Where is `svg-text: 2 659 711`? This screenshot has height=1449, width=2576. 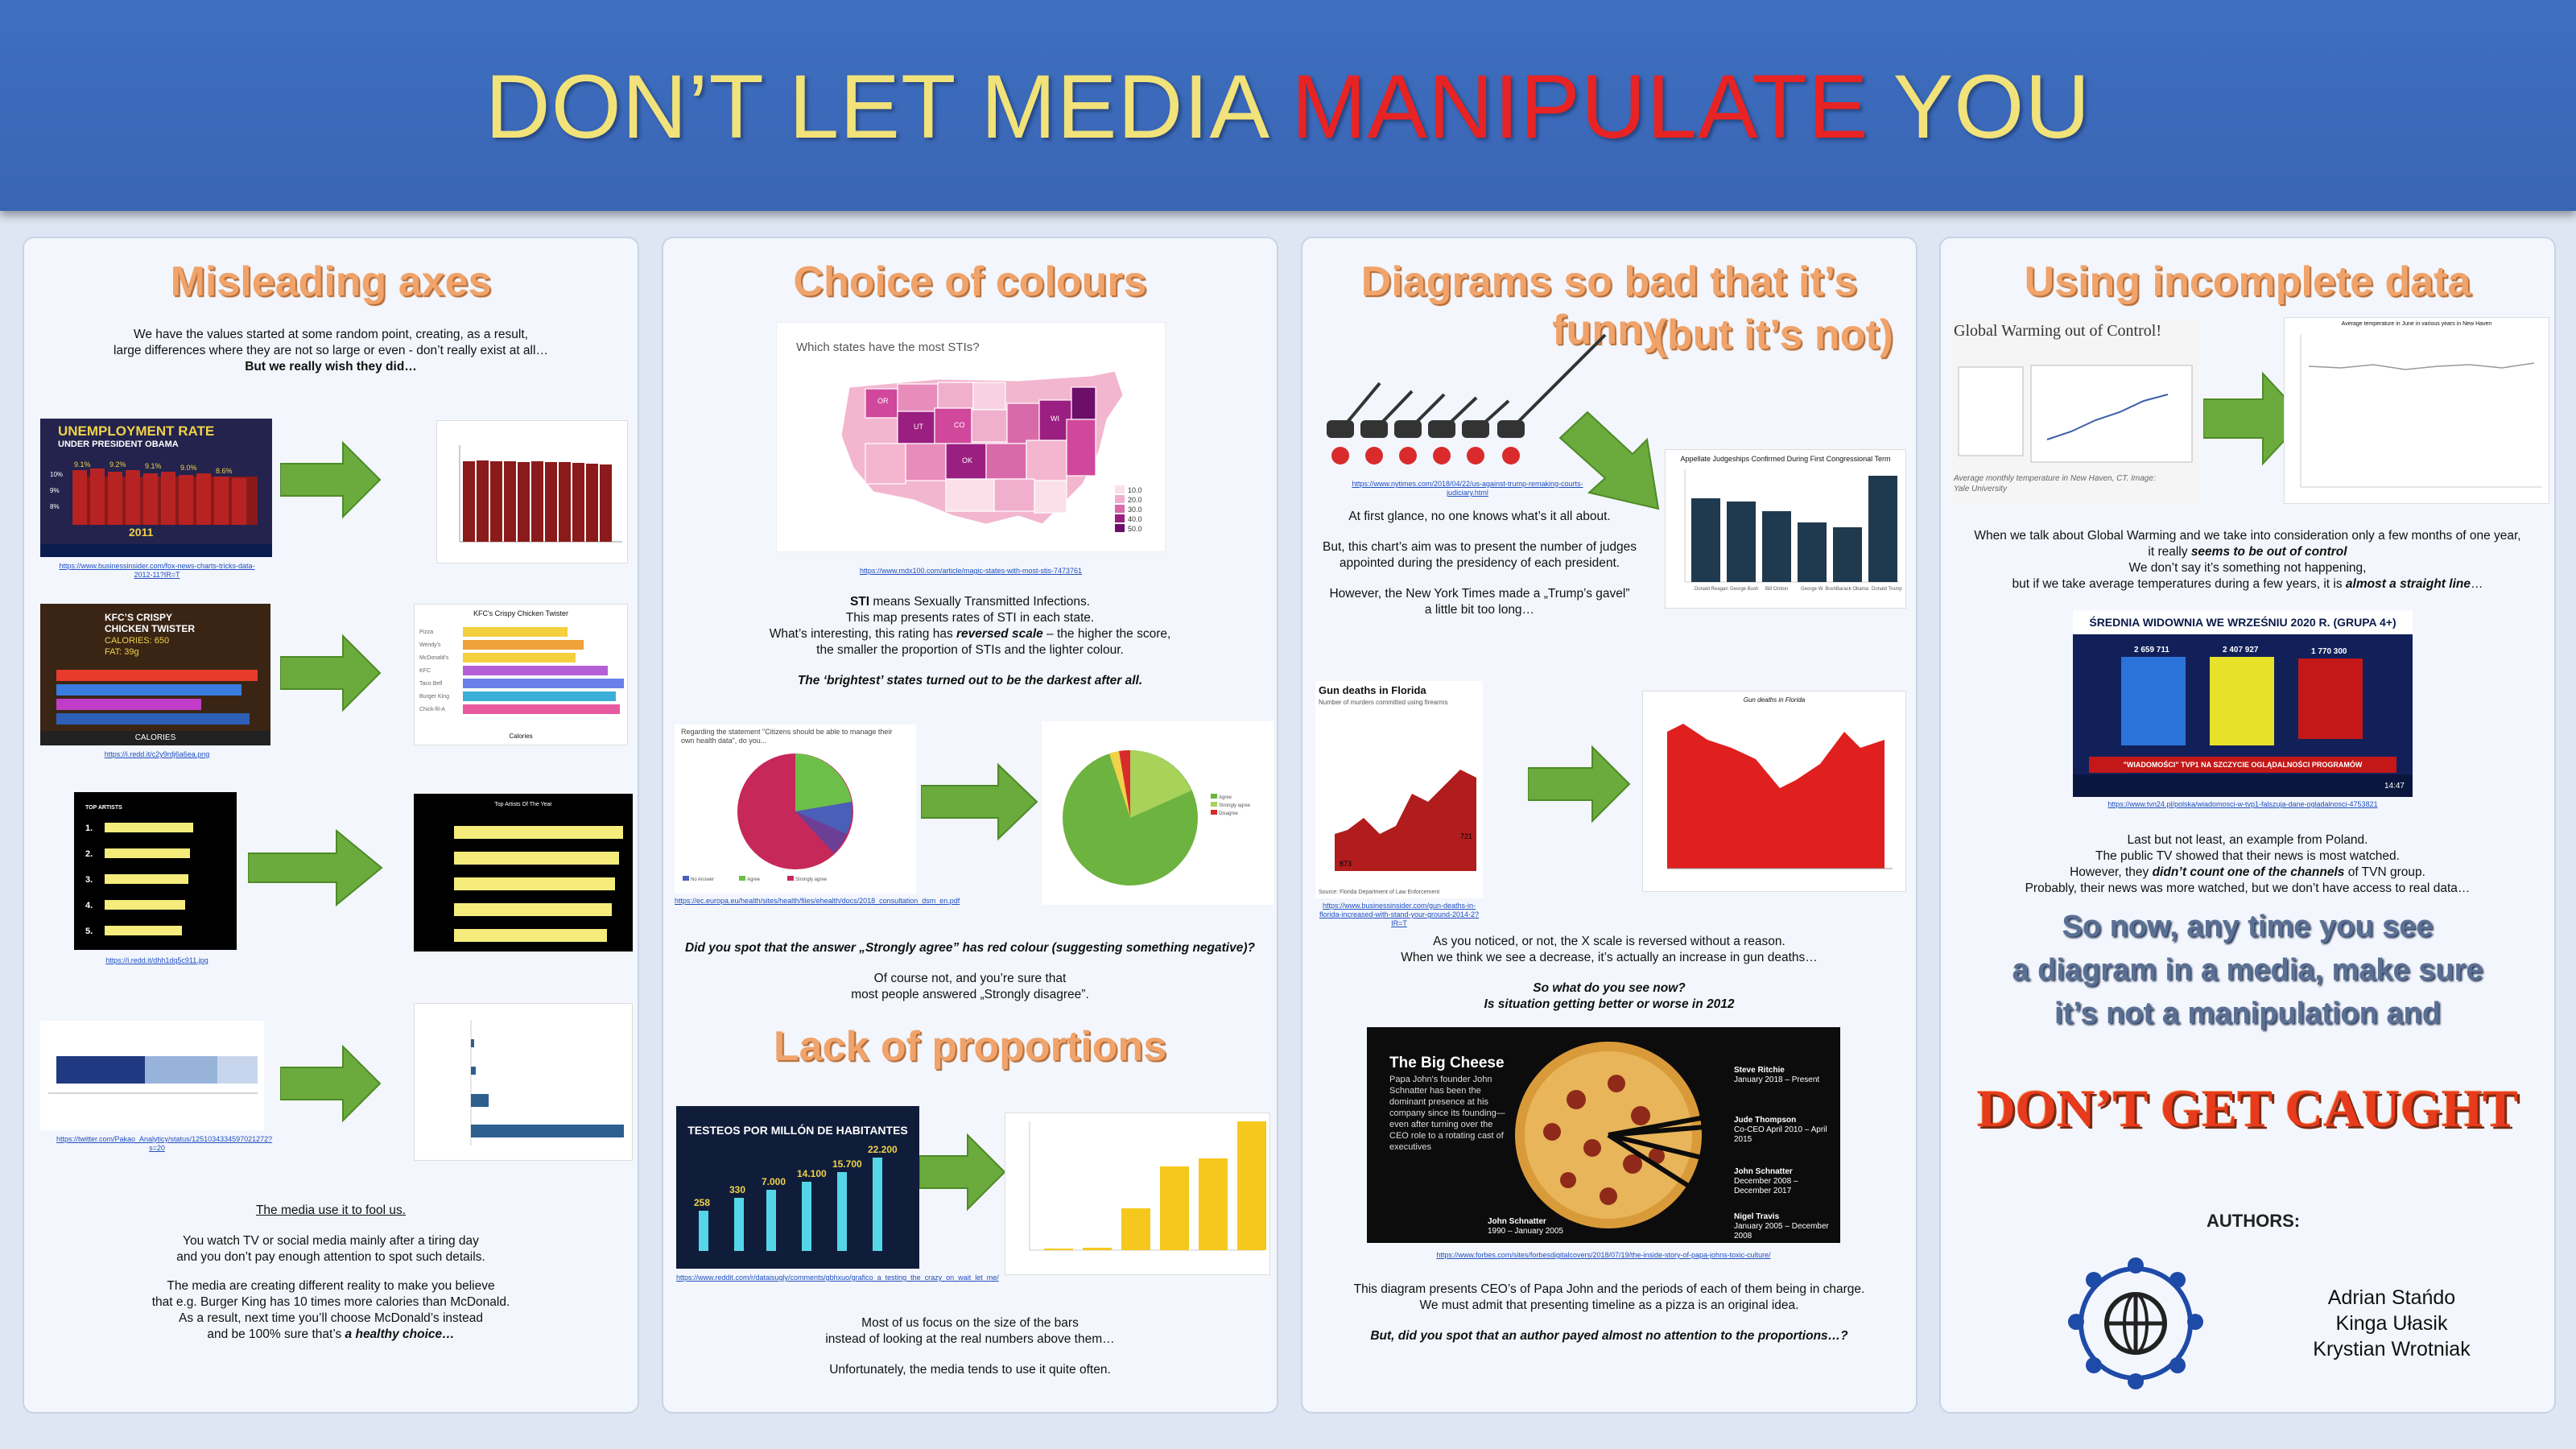
svg-text: 2 659 711 is located at coordinates (2151, 650).